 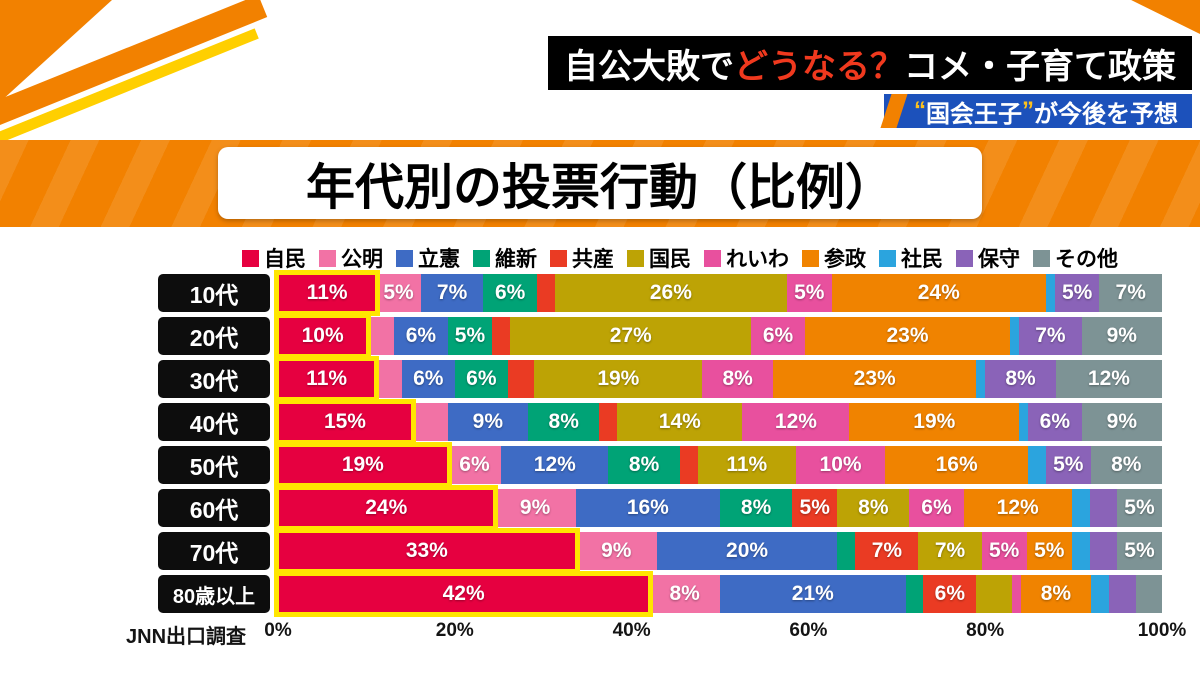 I want to click on segment-sonota, so click(x=1149, y=594).